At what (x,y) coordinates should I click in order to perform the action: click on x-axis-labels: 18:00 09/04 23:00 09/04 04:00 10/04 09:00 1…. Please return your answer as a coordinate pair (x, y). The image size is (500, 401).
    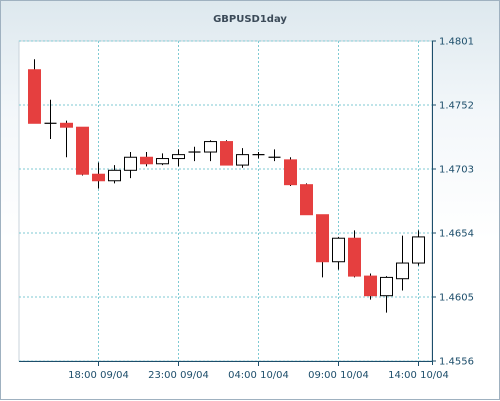
    Looking at the image, I should click on (258, 375).